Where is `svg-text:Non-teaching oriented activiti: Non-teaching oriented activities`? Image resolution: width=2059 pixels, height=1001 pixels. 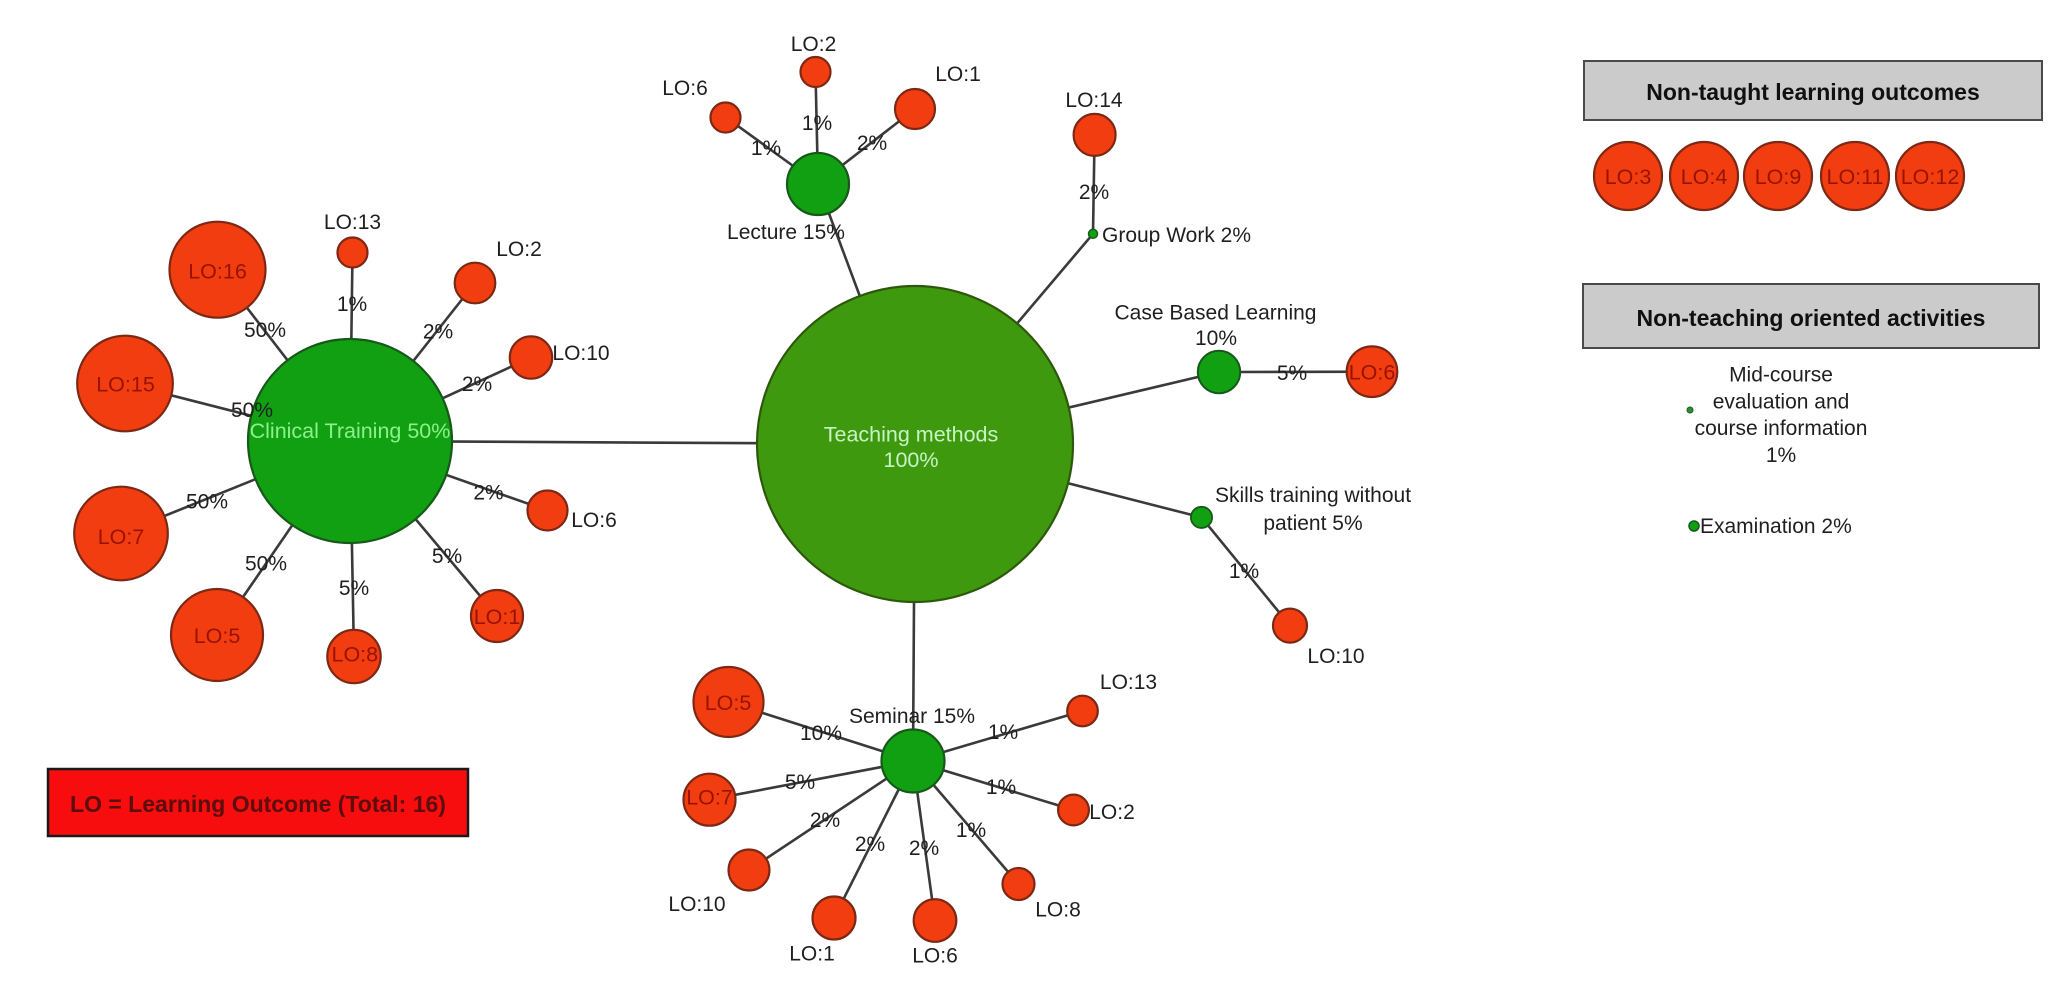
svg-text:Non-teaching oriented activiti: Non-teaching oriented activities is located at coordinates (1811, 318).